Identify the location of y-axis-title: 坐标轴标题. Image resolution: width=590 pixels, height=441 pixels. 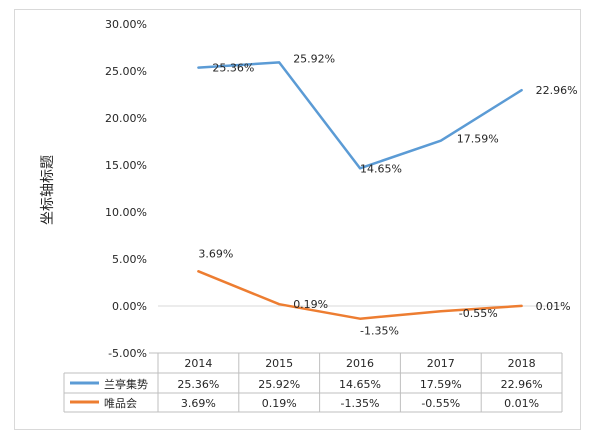
(48, 190).